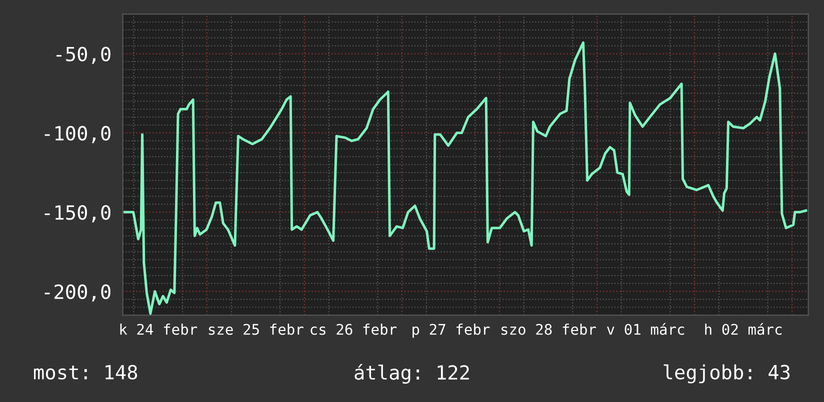  What do you see at coordinates (353, 329) in the screenshot?
I see `x-tick-label: cs 26 febr` at bounding box center [353, 329].